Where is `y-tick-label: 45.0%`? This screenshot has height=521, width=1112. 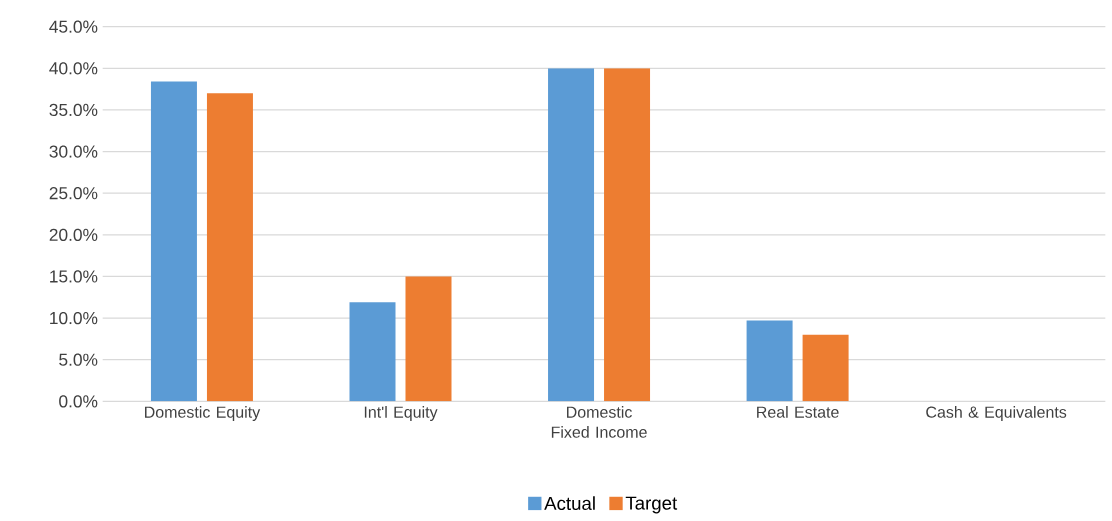
y-tick-label: 45.0% is located at coordinates (73, 26).